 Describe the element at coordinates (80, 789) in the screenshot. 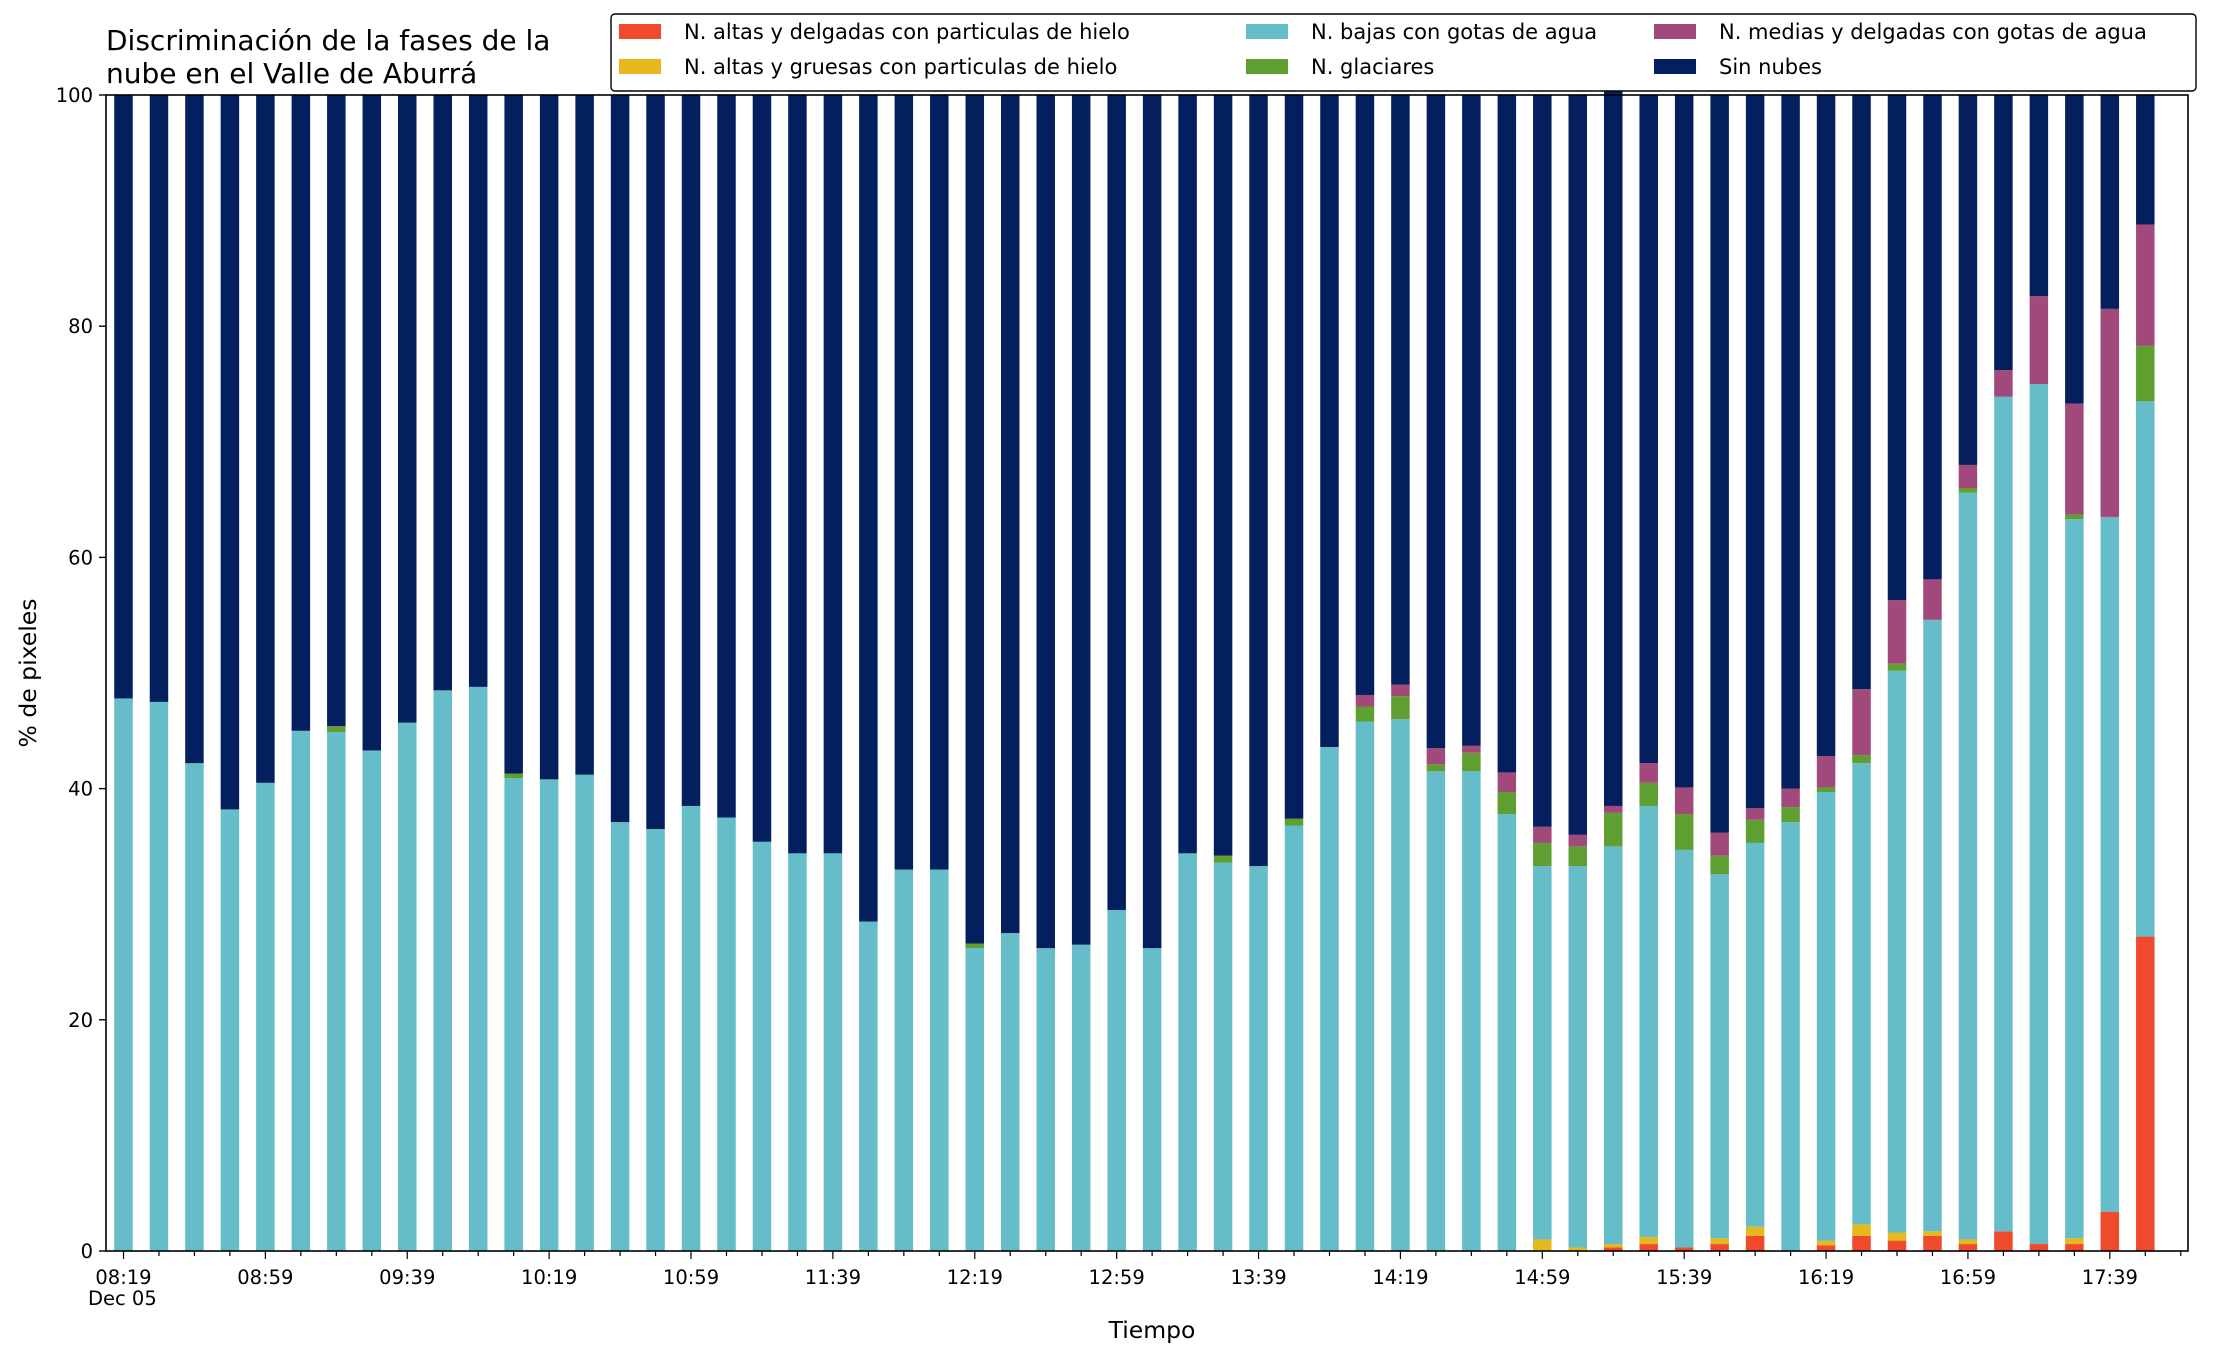

I see `y-tick-label: 40` at that location.